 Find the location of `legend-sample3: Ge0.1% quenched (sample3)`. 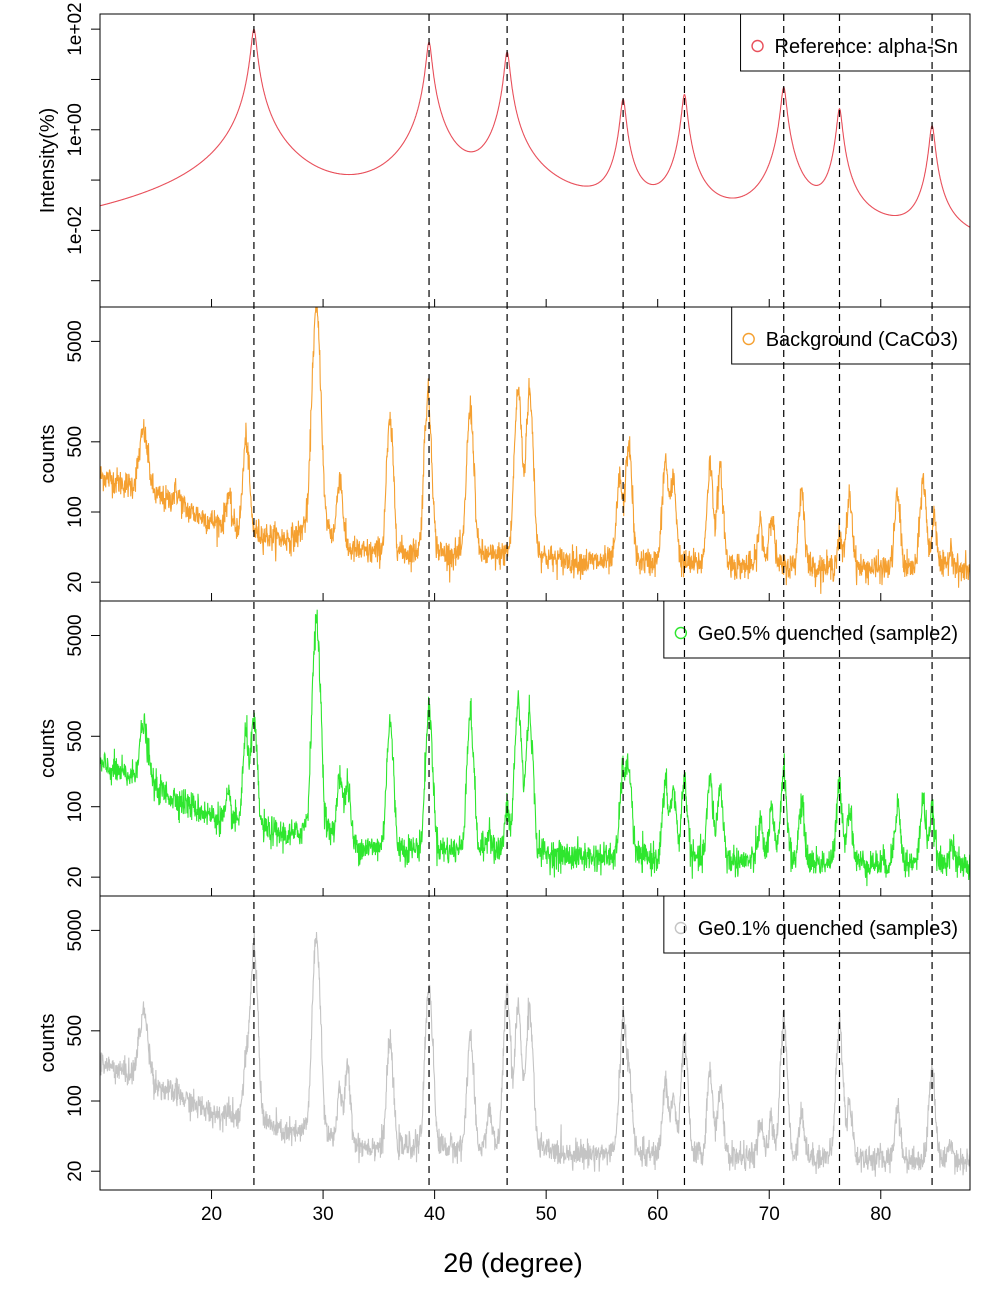

legend-sample3: Ge0.1% quenched (sample3) is located at coordinates (817, 924).